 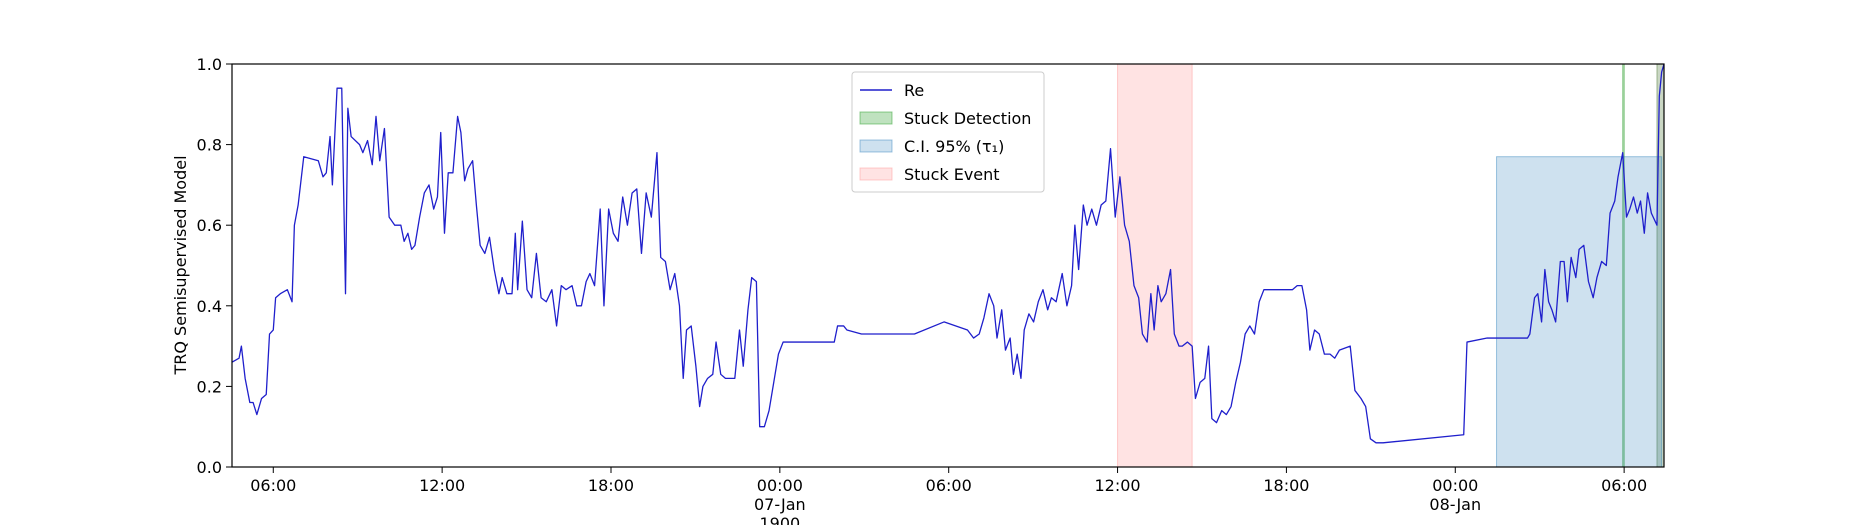 I want to click on legend-box, so click(x=948, y=132).